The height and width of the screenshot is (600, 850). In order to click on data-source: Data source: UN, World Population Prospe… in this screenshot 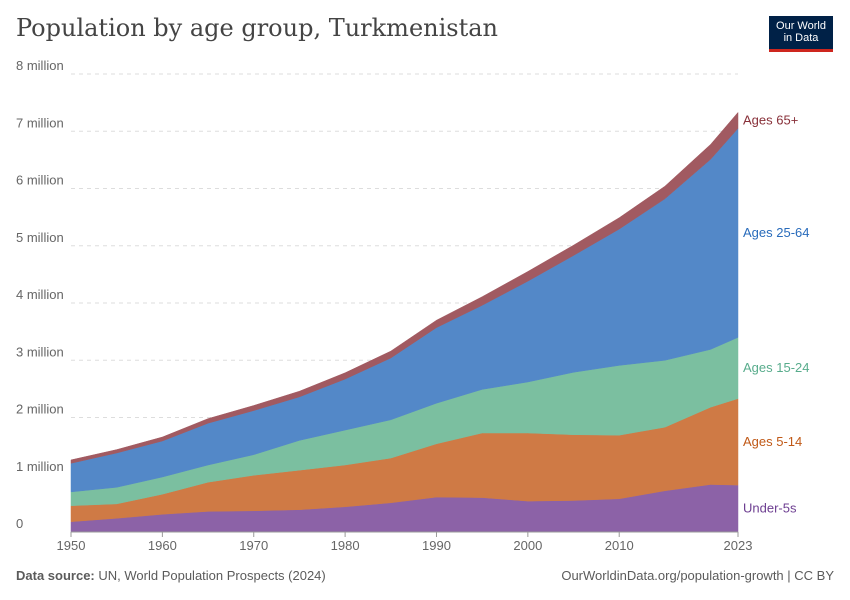, I will do `click(171, 575)`.